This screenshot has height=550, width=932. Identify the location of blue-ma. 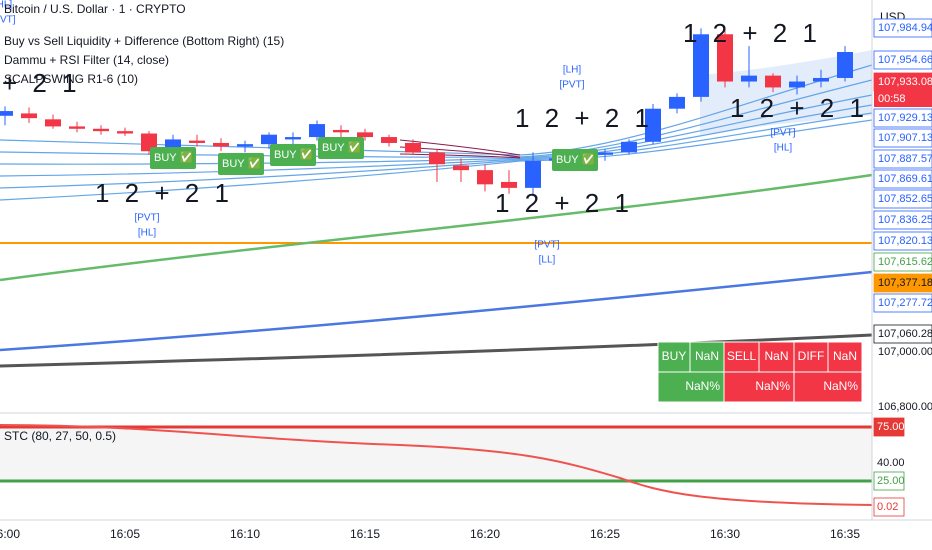
(436, 311).